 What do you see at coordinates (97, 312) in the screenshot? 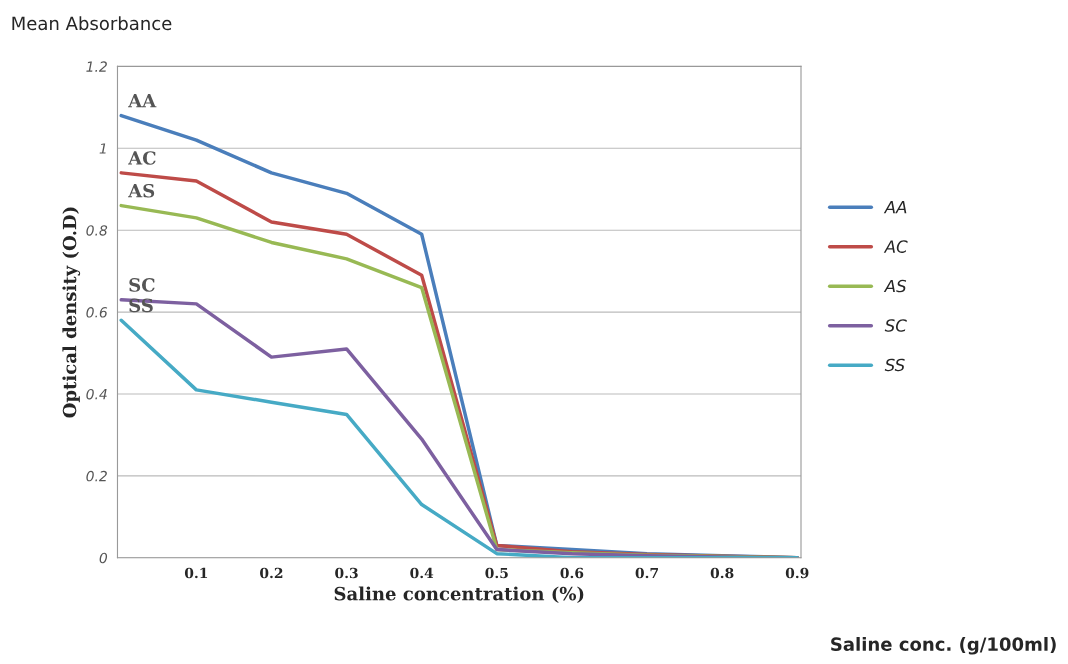
I see `y-tick-label: 0.6` at bounding box center [97, 312].